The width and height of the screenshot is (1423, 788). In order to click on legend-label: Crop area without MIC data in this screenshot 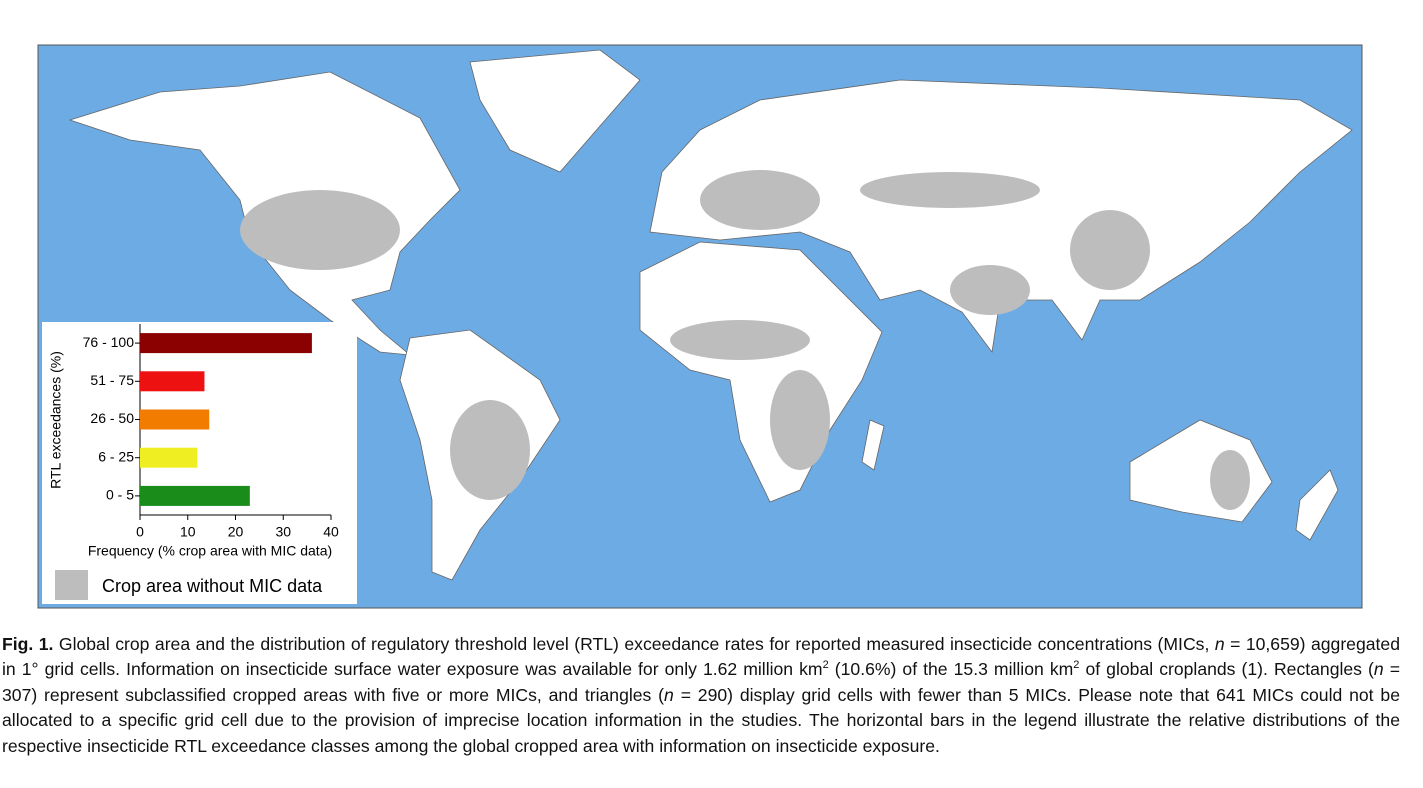, I will do `click(212, 586)`.